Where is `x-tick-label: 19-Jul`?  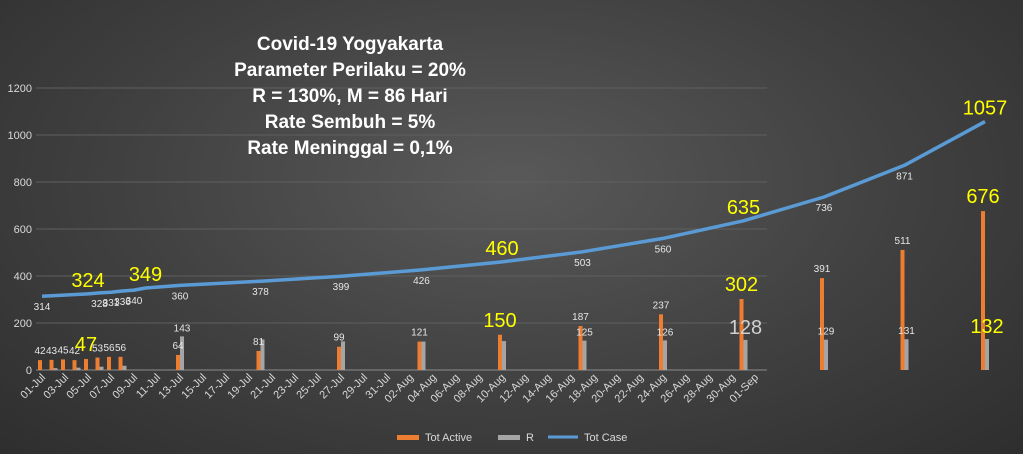
x-tick-label: 19-Jul is located at coordinates (240, 387).